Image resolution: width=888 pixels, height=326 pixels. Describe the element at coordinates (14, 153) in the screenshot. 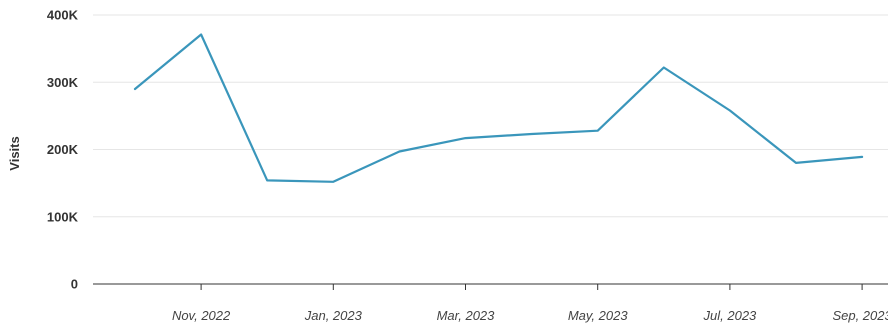

I see `y-axis-label: Visits` at that location.